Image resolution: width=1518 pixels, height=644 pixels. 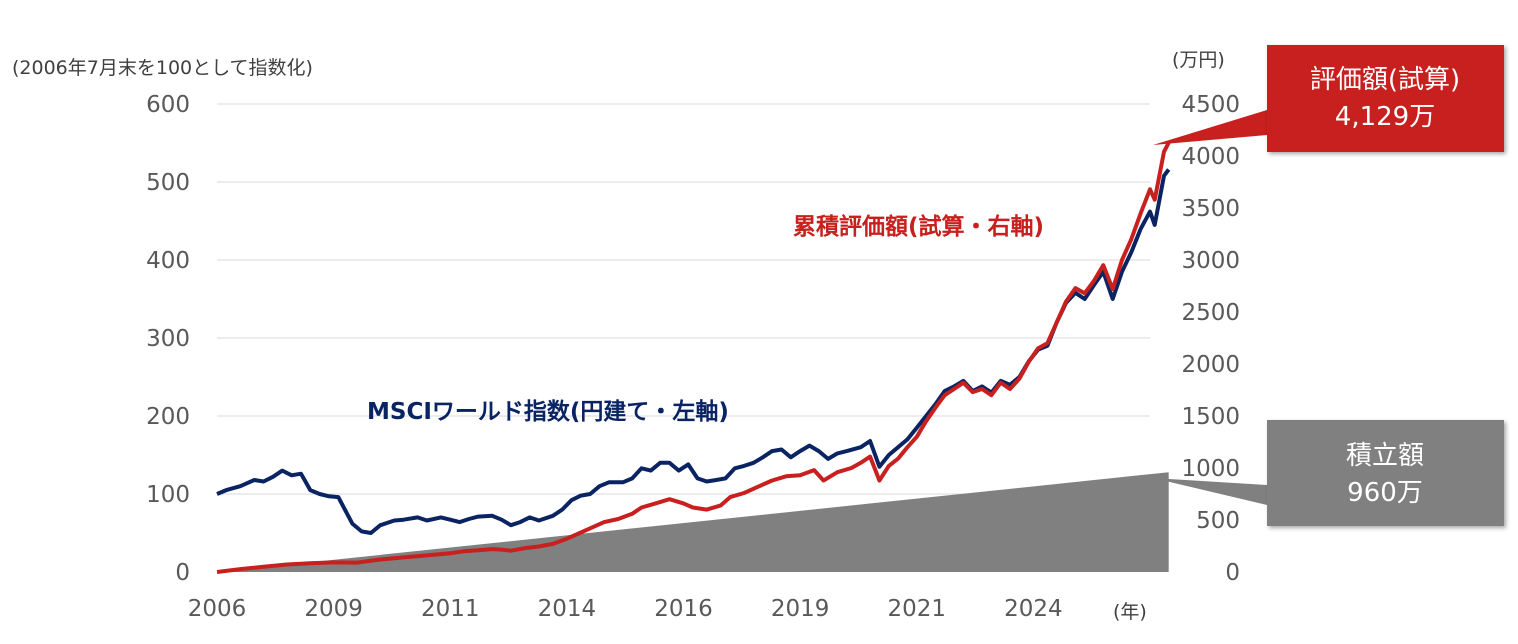 What do you see at coordinates (1210, 313) in the screenshot?
I see `right-tick-label: 2500` at bounding box center [1210, 313].